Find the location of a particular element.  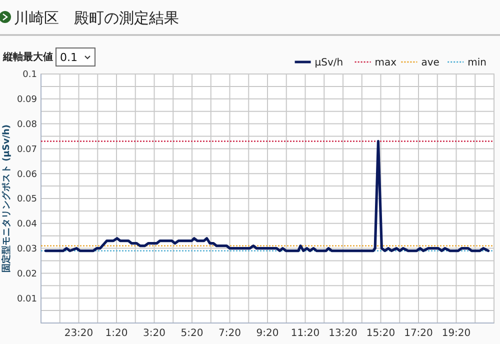

y-axis-title: 固定型モニタリングポスト (μSv/h) is located at coordinates (6, 198).